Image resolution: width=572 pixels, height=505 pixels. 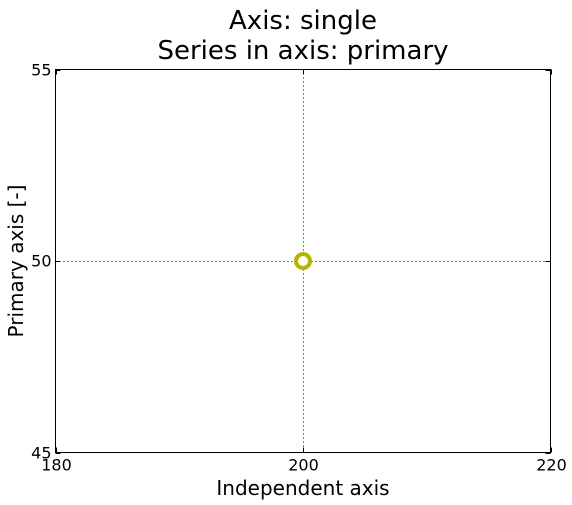 What do you see at coordinates (41, 261) in the screenshot?
I see `y-tick-label: 50` at bounding box center [41, 261].